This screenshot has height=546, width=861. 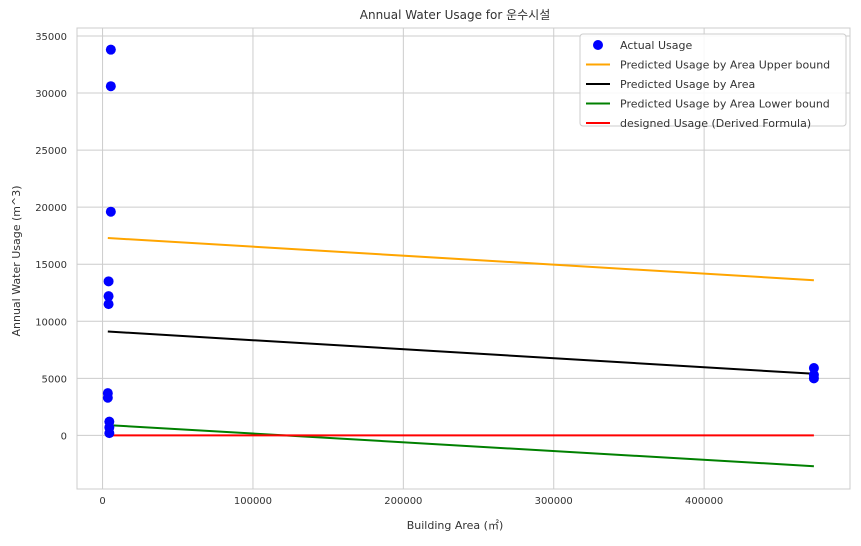 What do you see at coordinates (725, 65) in the screenshot?
I see `legend-label: Predicted Usage by Area Upper bound` at bounding box center [725, 65].